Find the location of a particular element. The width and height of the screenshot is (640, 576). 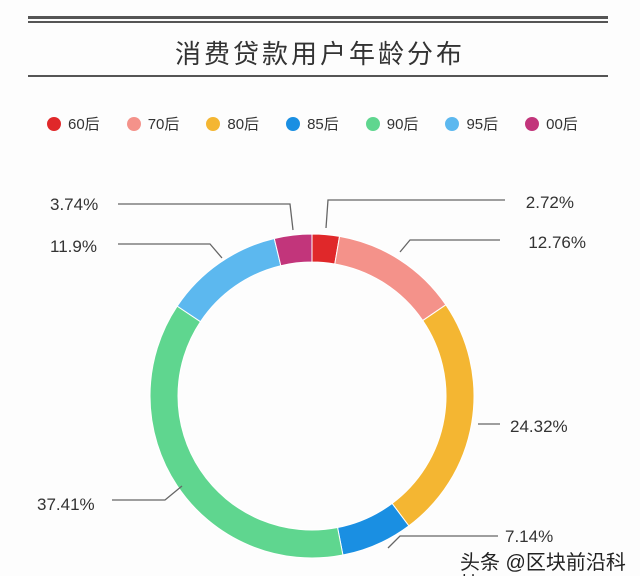

slice-80后 is located at coordinates (433, 415).